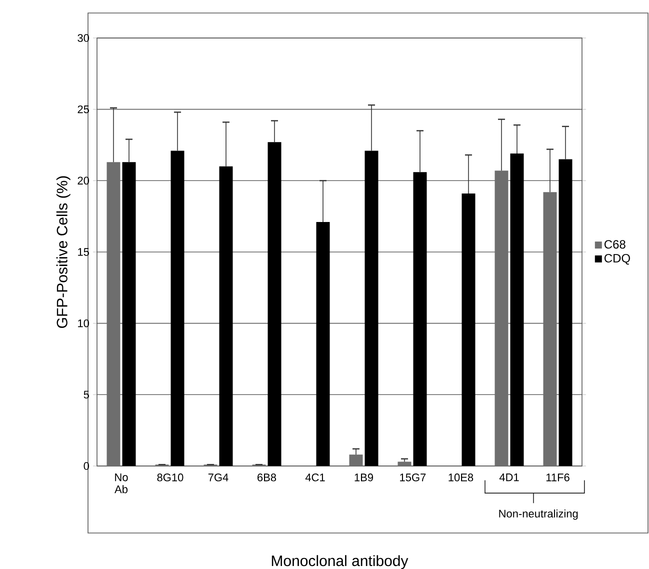  I want to click on x-tick-label: 7G4, so click(218, 478).